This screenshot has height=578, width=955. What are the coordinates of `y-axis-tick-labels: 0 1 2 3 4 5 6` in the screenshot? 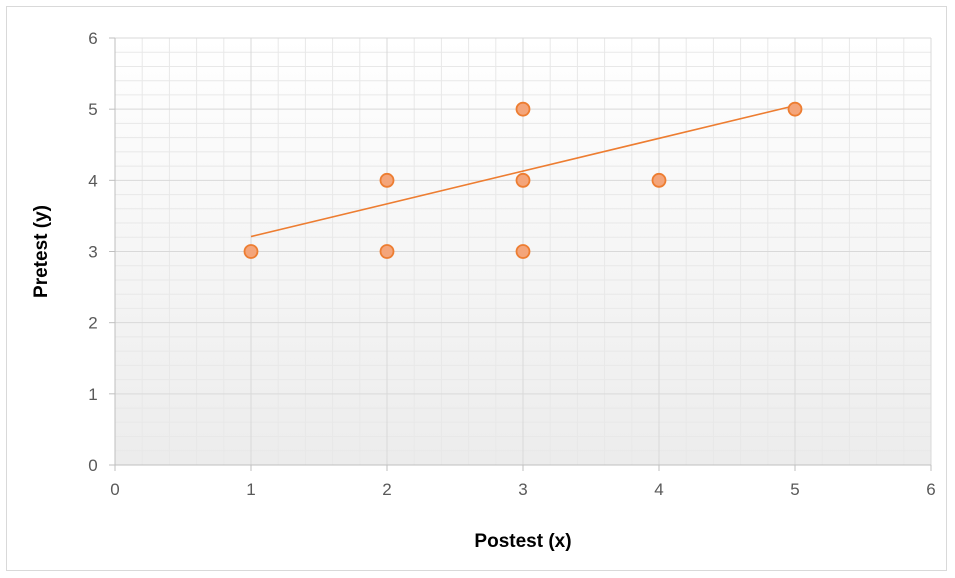 It's located at (92, 252).